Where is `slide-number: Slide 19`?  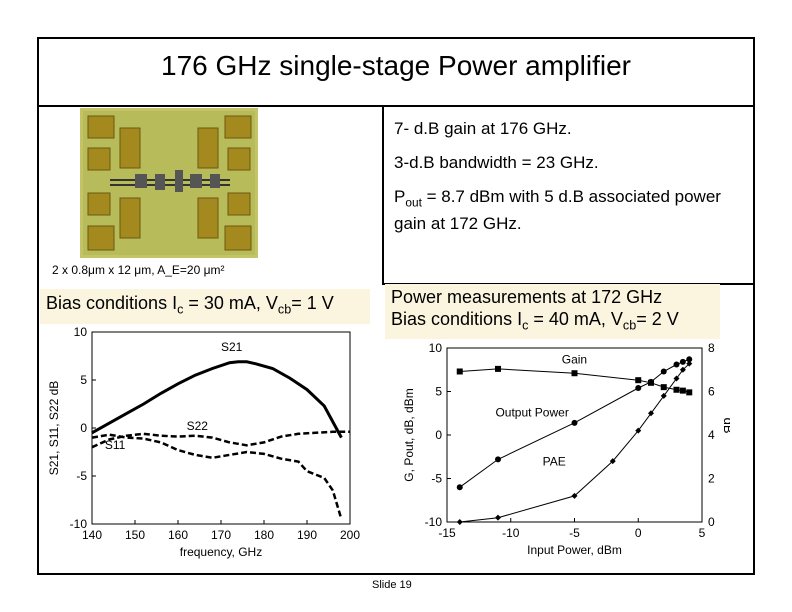 slide-number: Slide 19 is located at coordinates (392, 585).